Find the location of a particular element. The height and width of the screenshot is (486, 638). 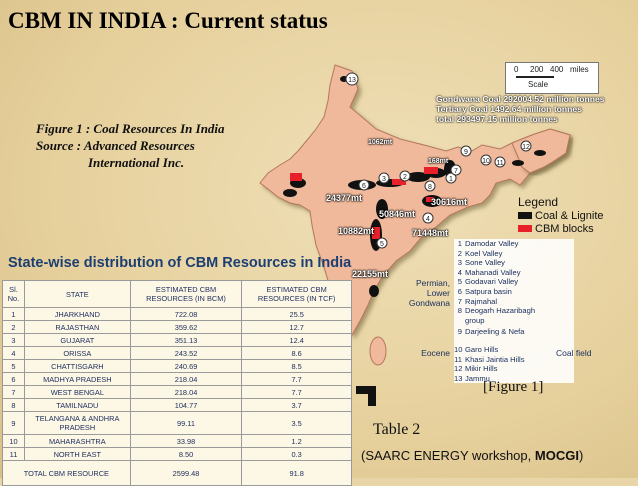

table-total-row: TOTAL CBM RESOURCE 2599.48 91.8 is located at coordinates (177, 473).